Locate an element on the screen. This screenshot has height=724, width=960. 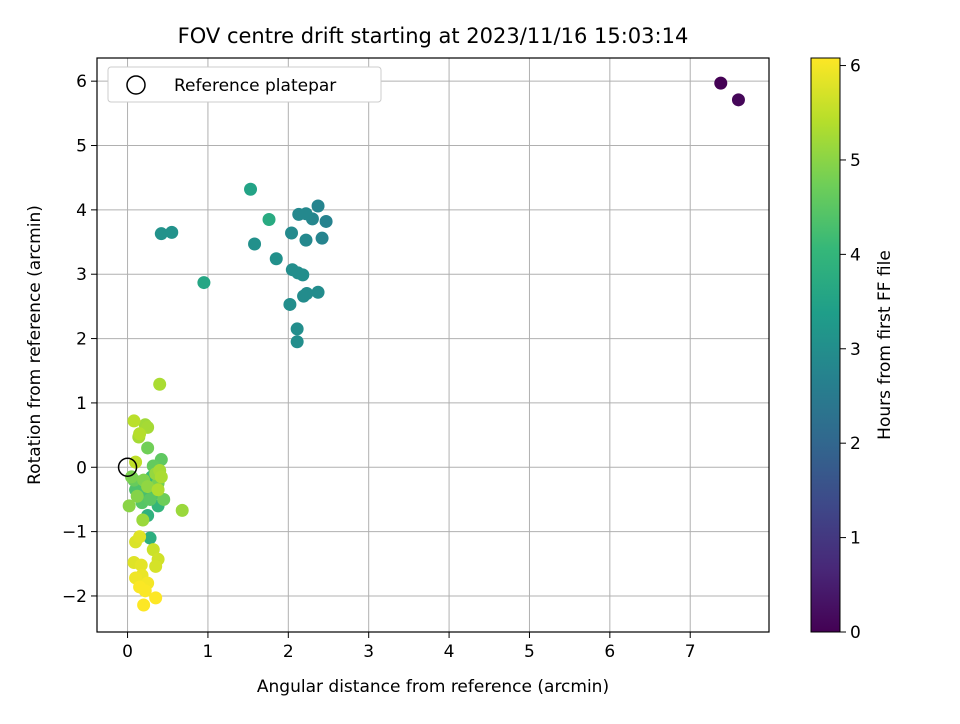
y-tick-label: 5 is located at coordinates (81, 147).